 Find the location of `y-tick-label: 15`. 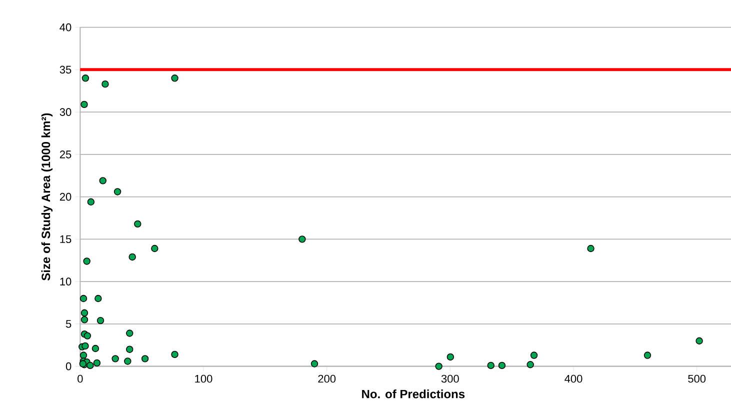

y-tick-label: 15 is located at coordinates (66, 239).